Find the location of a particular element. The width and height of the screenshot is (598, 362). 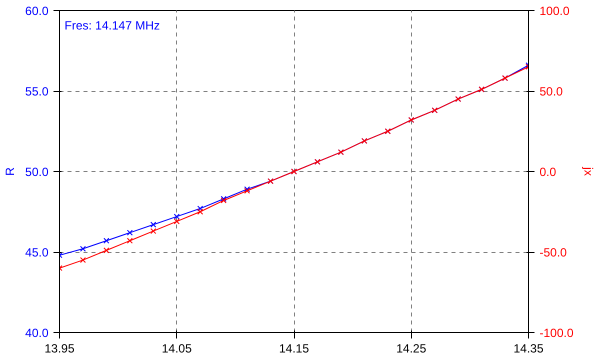

x-tick-label: 13.95 is located at coordinates (59, 349).